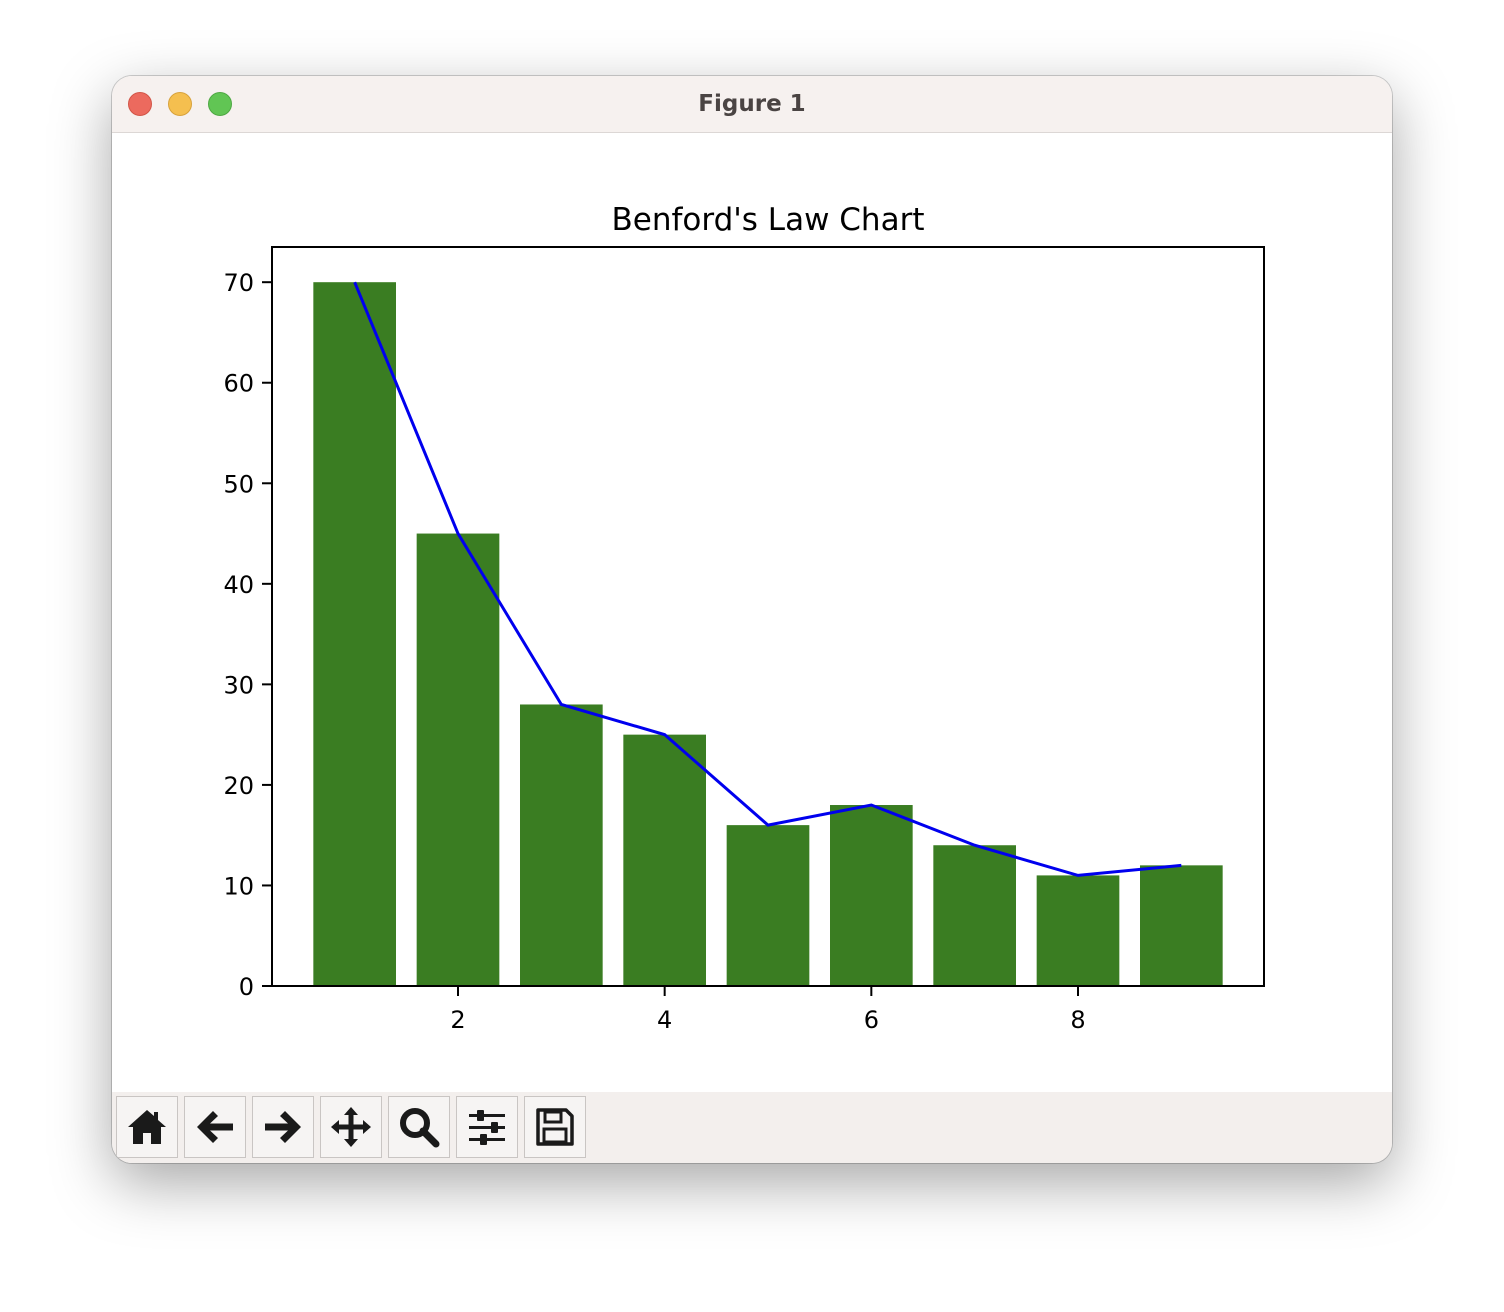 This screenshot has height=1312, width=1504. I want to click on y-tick-label: 20, so click(238, 786).